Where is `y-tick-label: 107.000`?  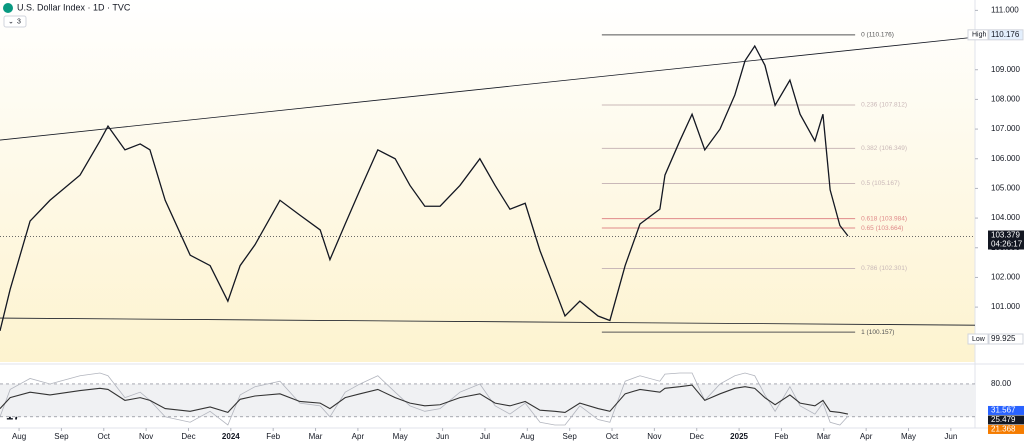
y-tick-label: 107.000 is located at coordinates (1005, 128).